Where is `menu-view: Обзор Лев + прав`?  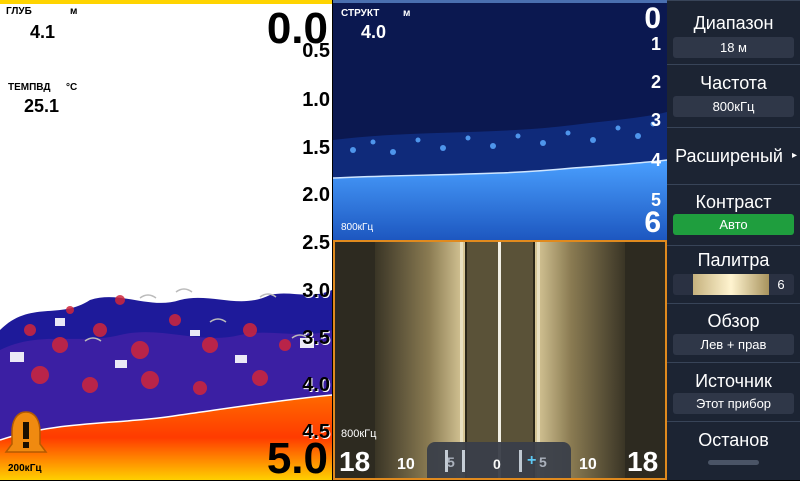
menu-view: Обзор Лев + прав is located at coordinates (733, 333).